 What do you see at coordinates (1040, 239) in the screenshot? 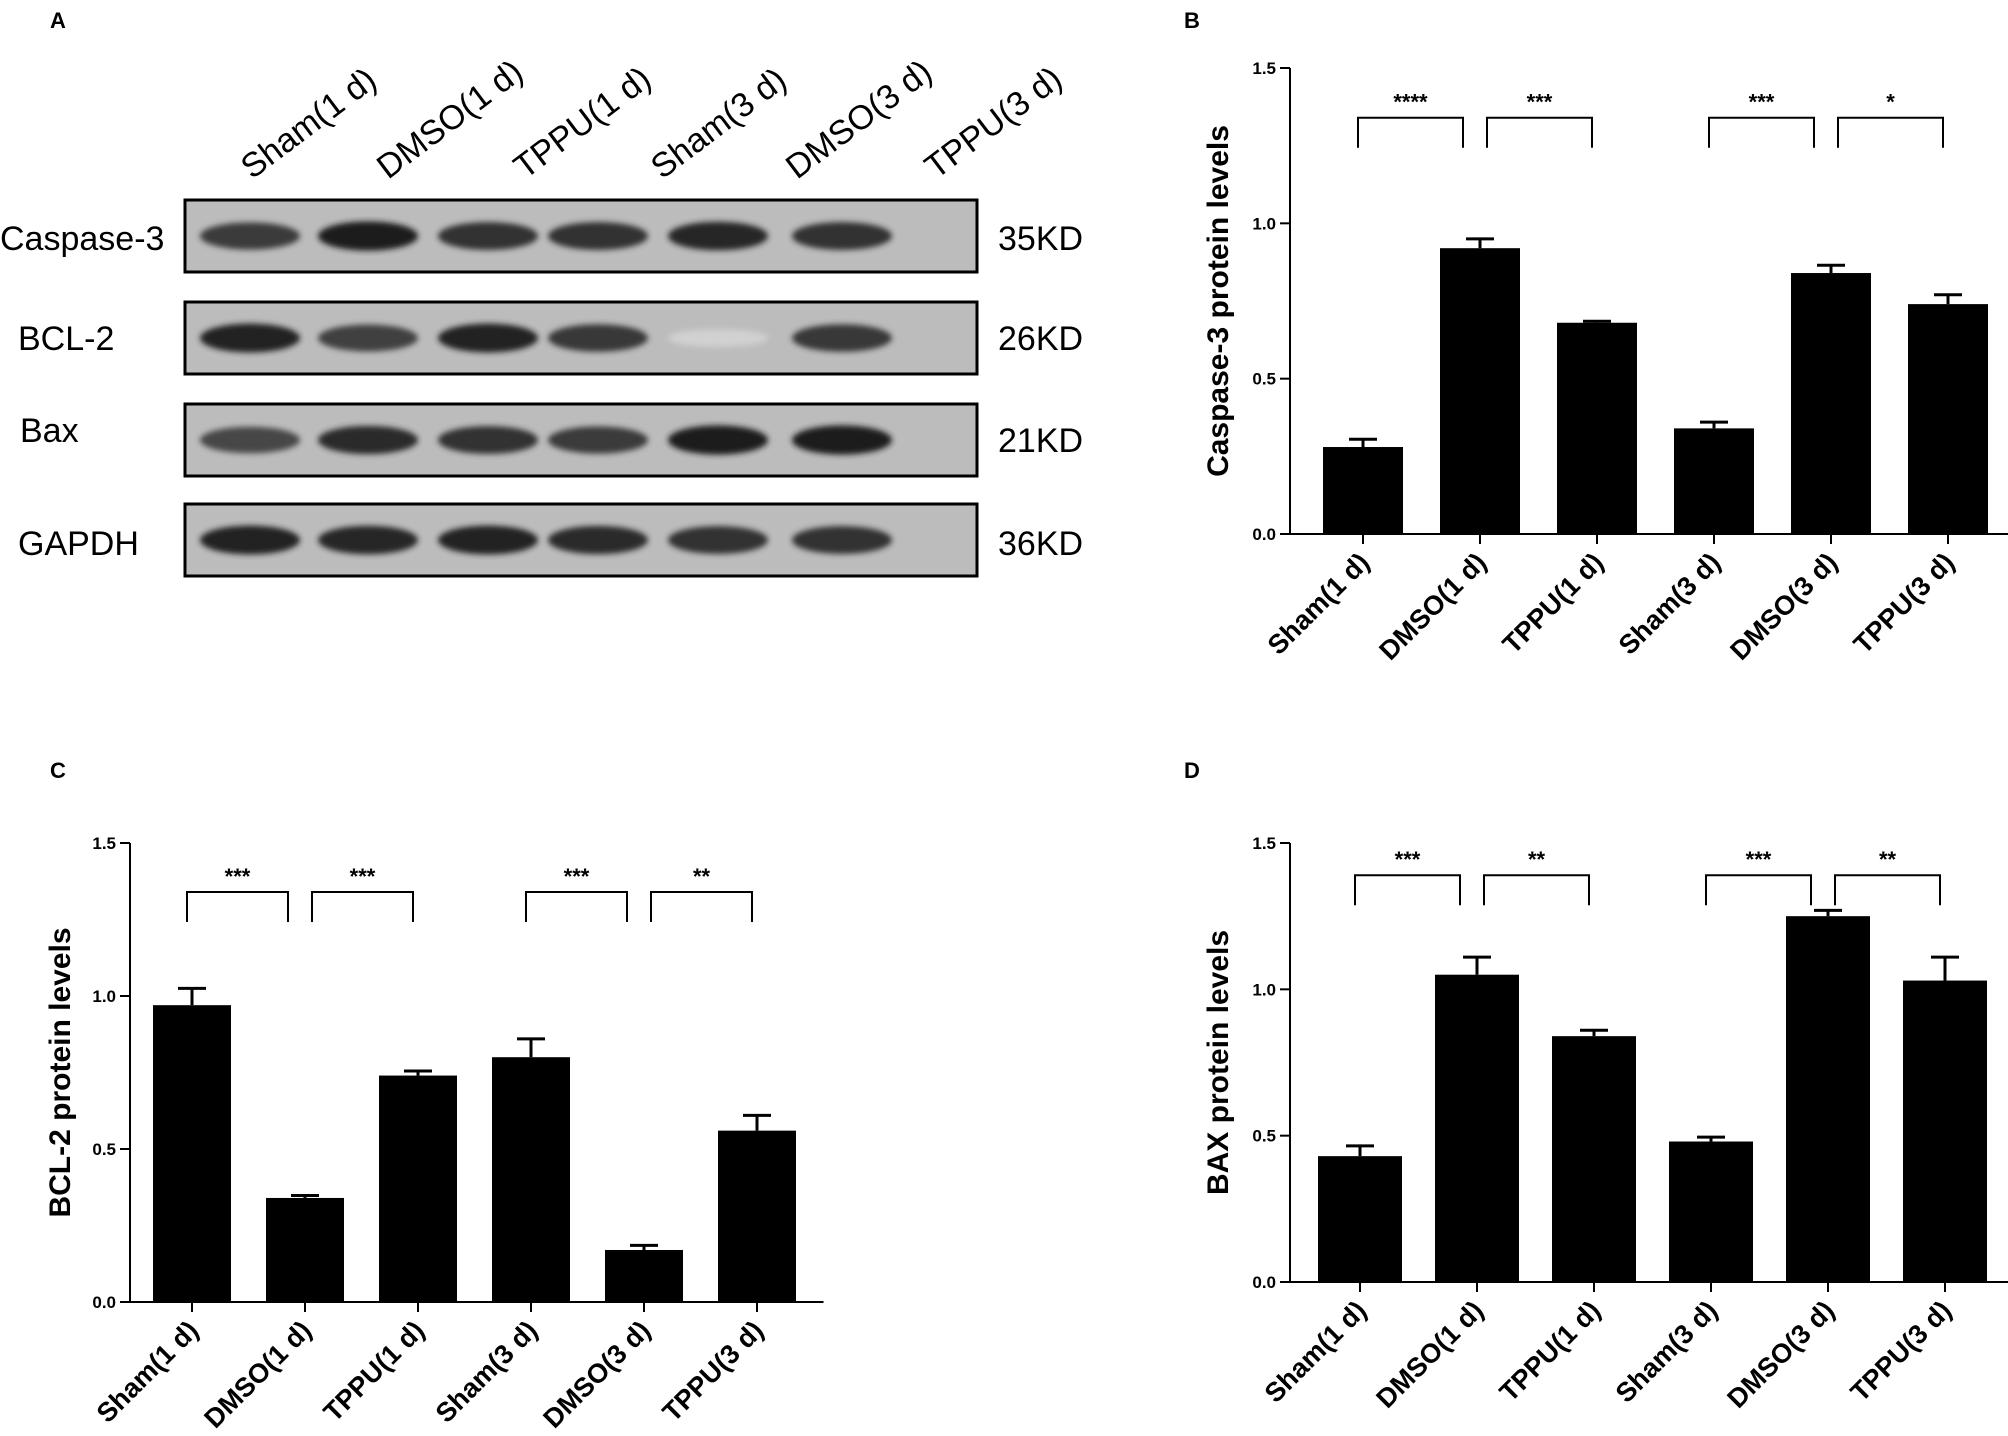
I see `blot-size-label: 35KD` at bounding box center [1040, 239].